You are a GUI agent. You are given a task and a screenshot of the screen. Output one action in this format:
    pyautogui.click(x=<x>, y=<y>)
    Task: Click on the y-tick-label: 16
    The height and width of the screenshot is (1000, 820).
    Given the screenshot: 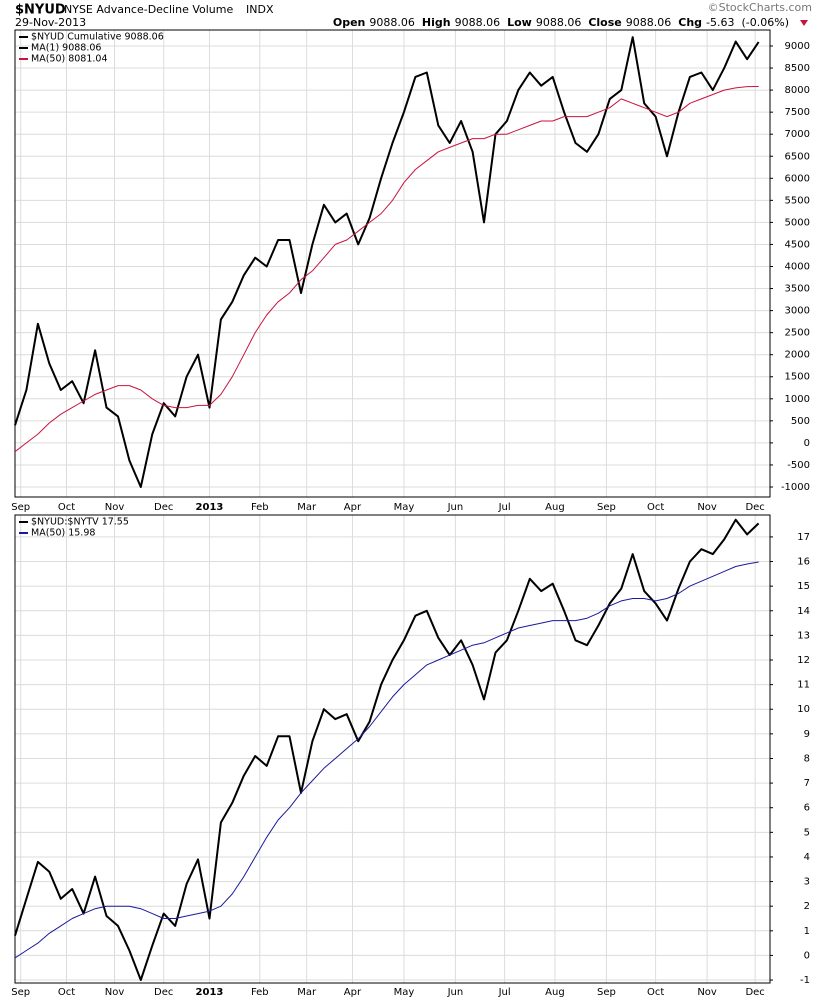 What is the action you would take?
    pyautogui.click(x=803, y=562)
    